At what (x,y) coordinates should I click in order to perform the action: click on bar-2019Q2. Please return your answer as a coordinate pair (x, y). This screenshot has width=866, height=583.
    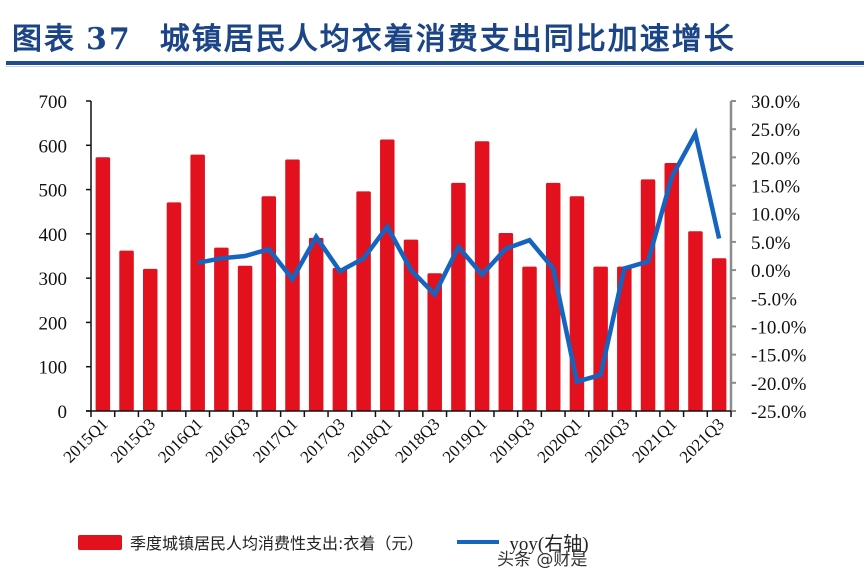
    Looking at the image, I should click on (506, 321).